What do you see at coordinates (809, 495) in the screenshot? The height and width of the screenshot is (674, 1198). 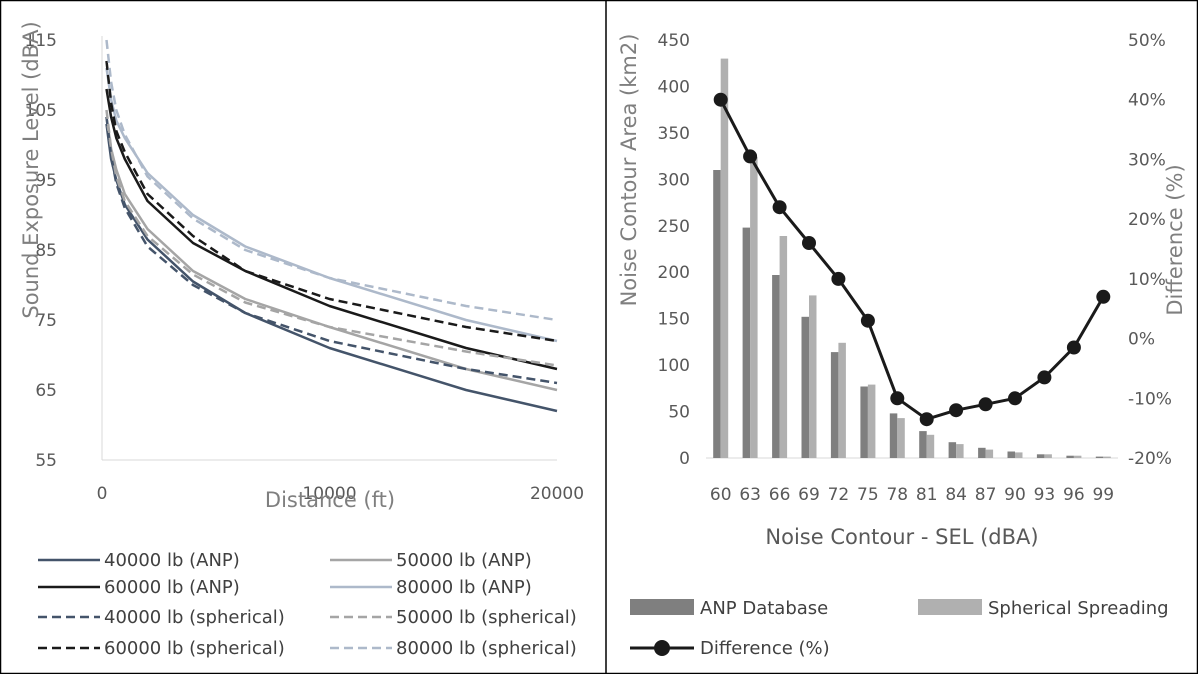 I see `x-tick-label: 69` at bounding box center [809, 495].